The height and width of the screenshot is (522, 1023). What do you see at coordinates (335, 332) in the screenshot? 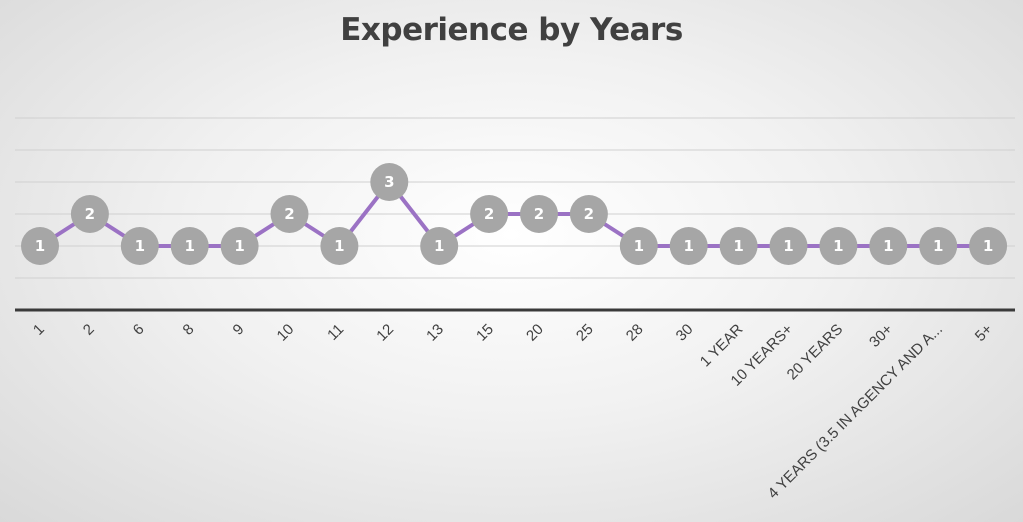
I see `x-tick-label: 11` at bounding box center [335, 332].